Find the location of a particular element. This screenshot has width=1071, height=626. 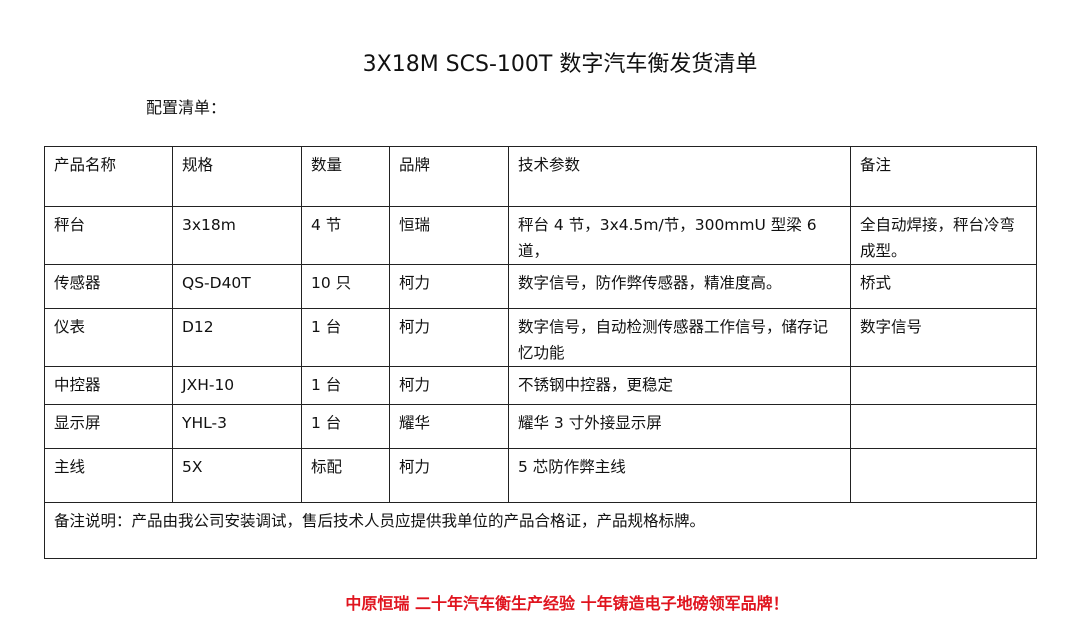

table-cell: 5X is located at coordinates (237, 475).